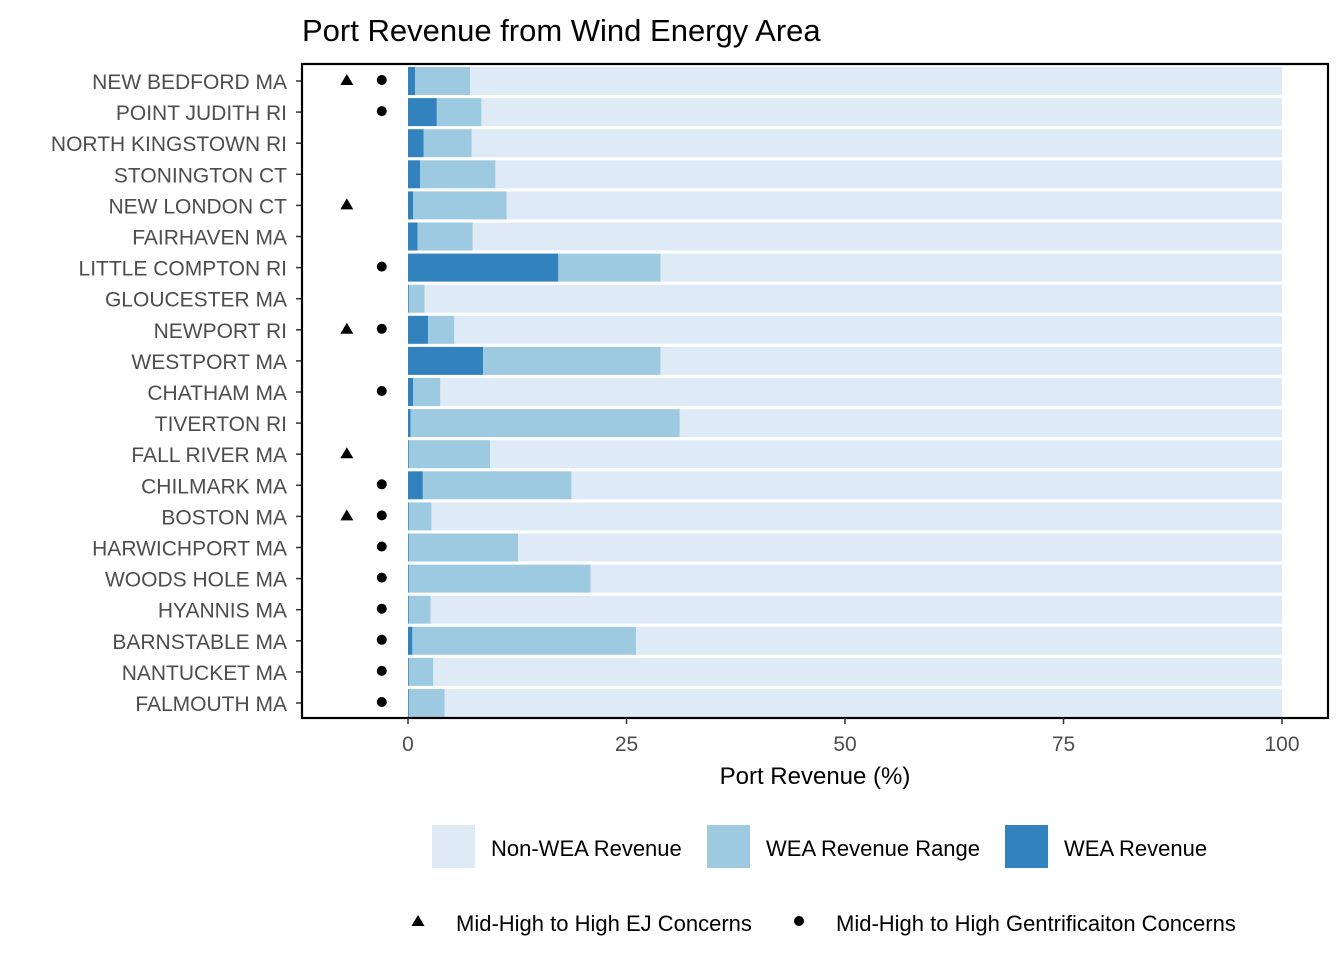  Describe the element at coordinates (1063, 744) in the screenshot. I see `x-tick-label: 75` at that location.